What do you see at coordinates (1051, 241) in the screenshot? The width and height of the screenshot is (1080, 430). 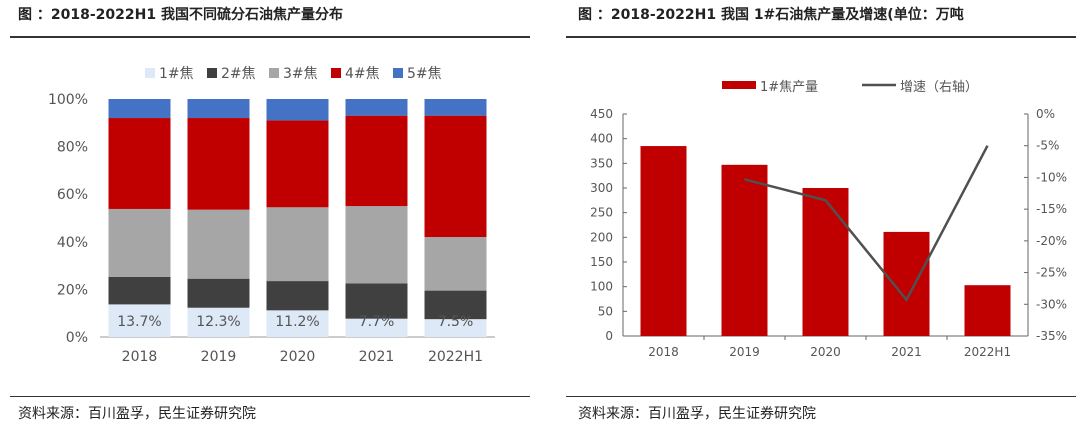 I see `right-y-tick-label: -20%` at bounding box center [1051, 241].